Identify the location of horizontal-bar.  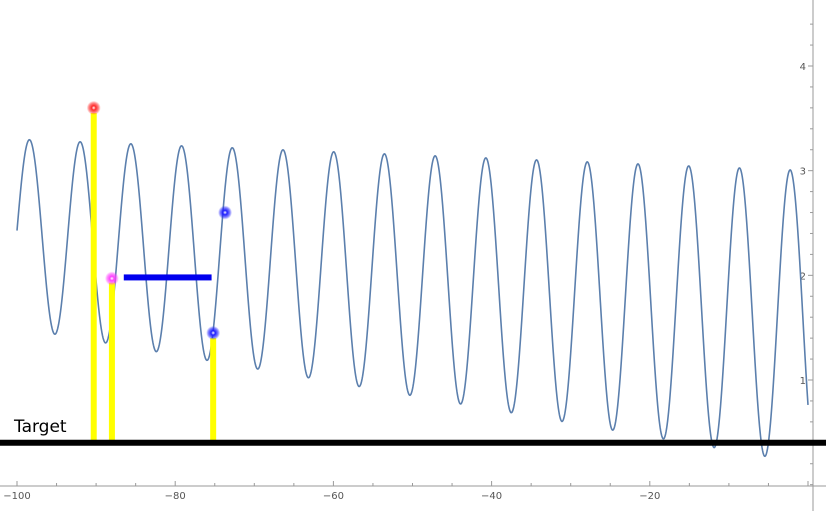
(167, 277).